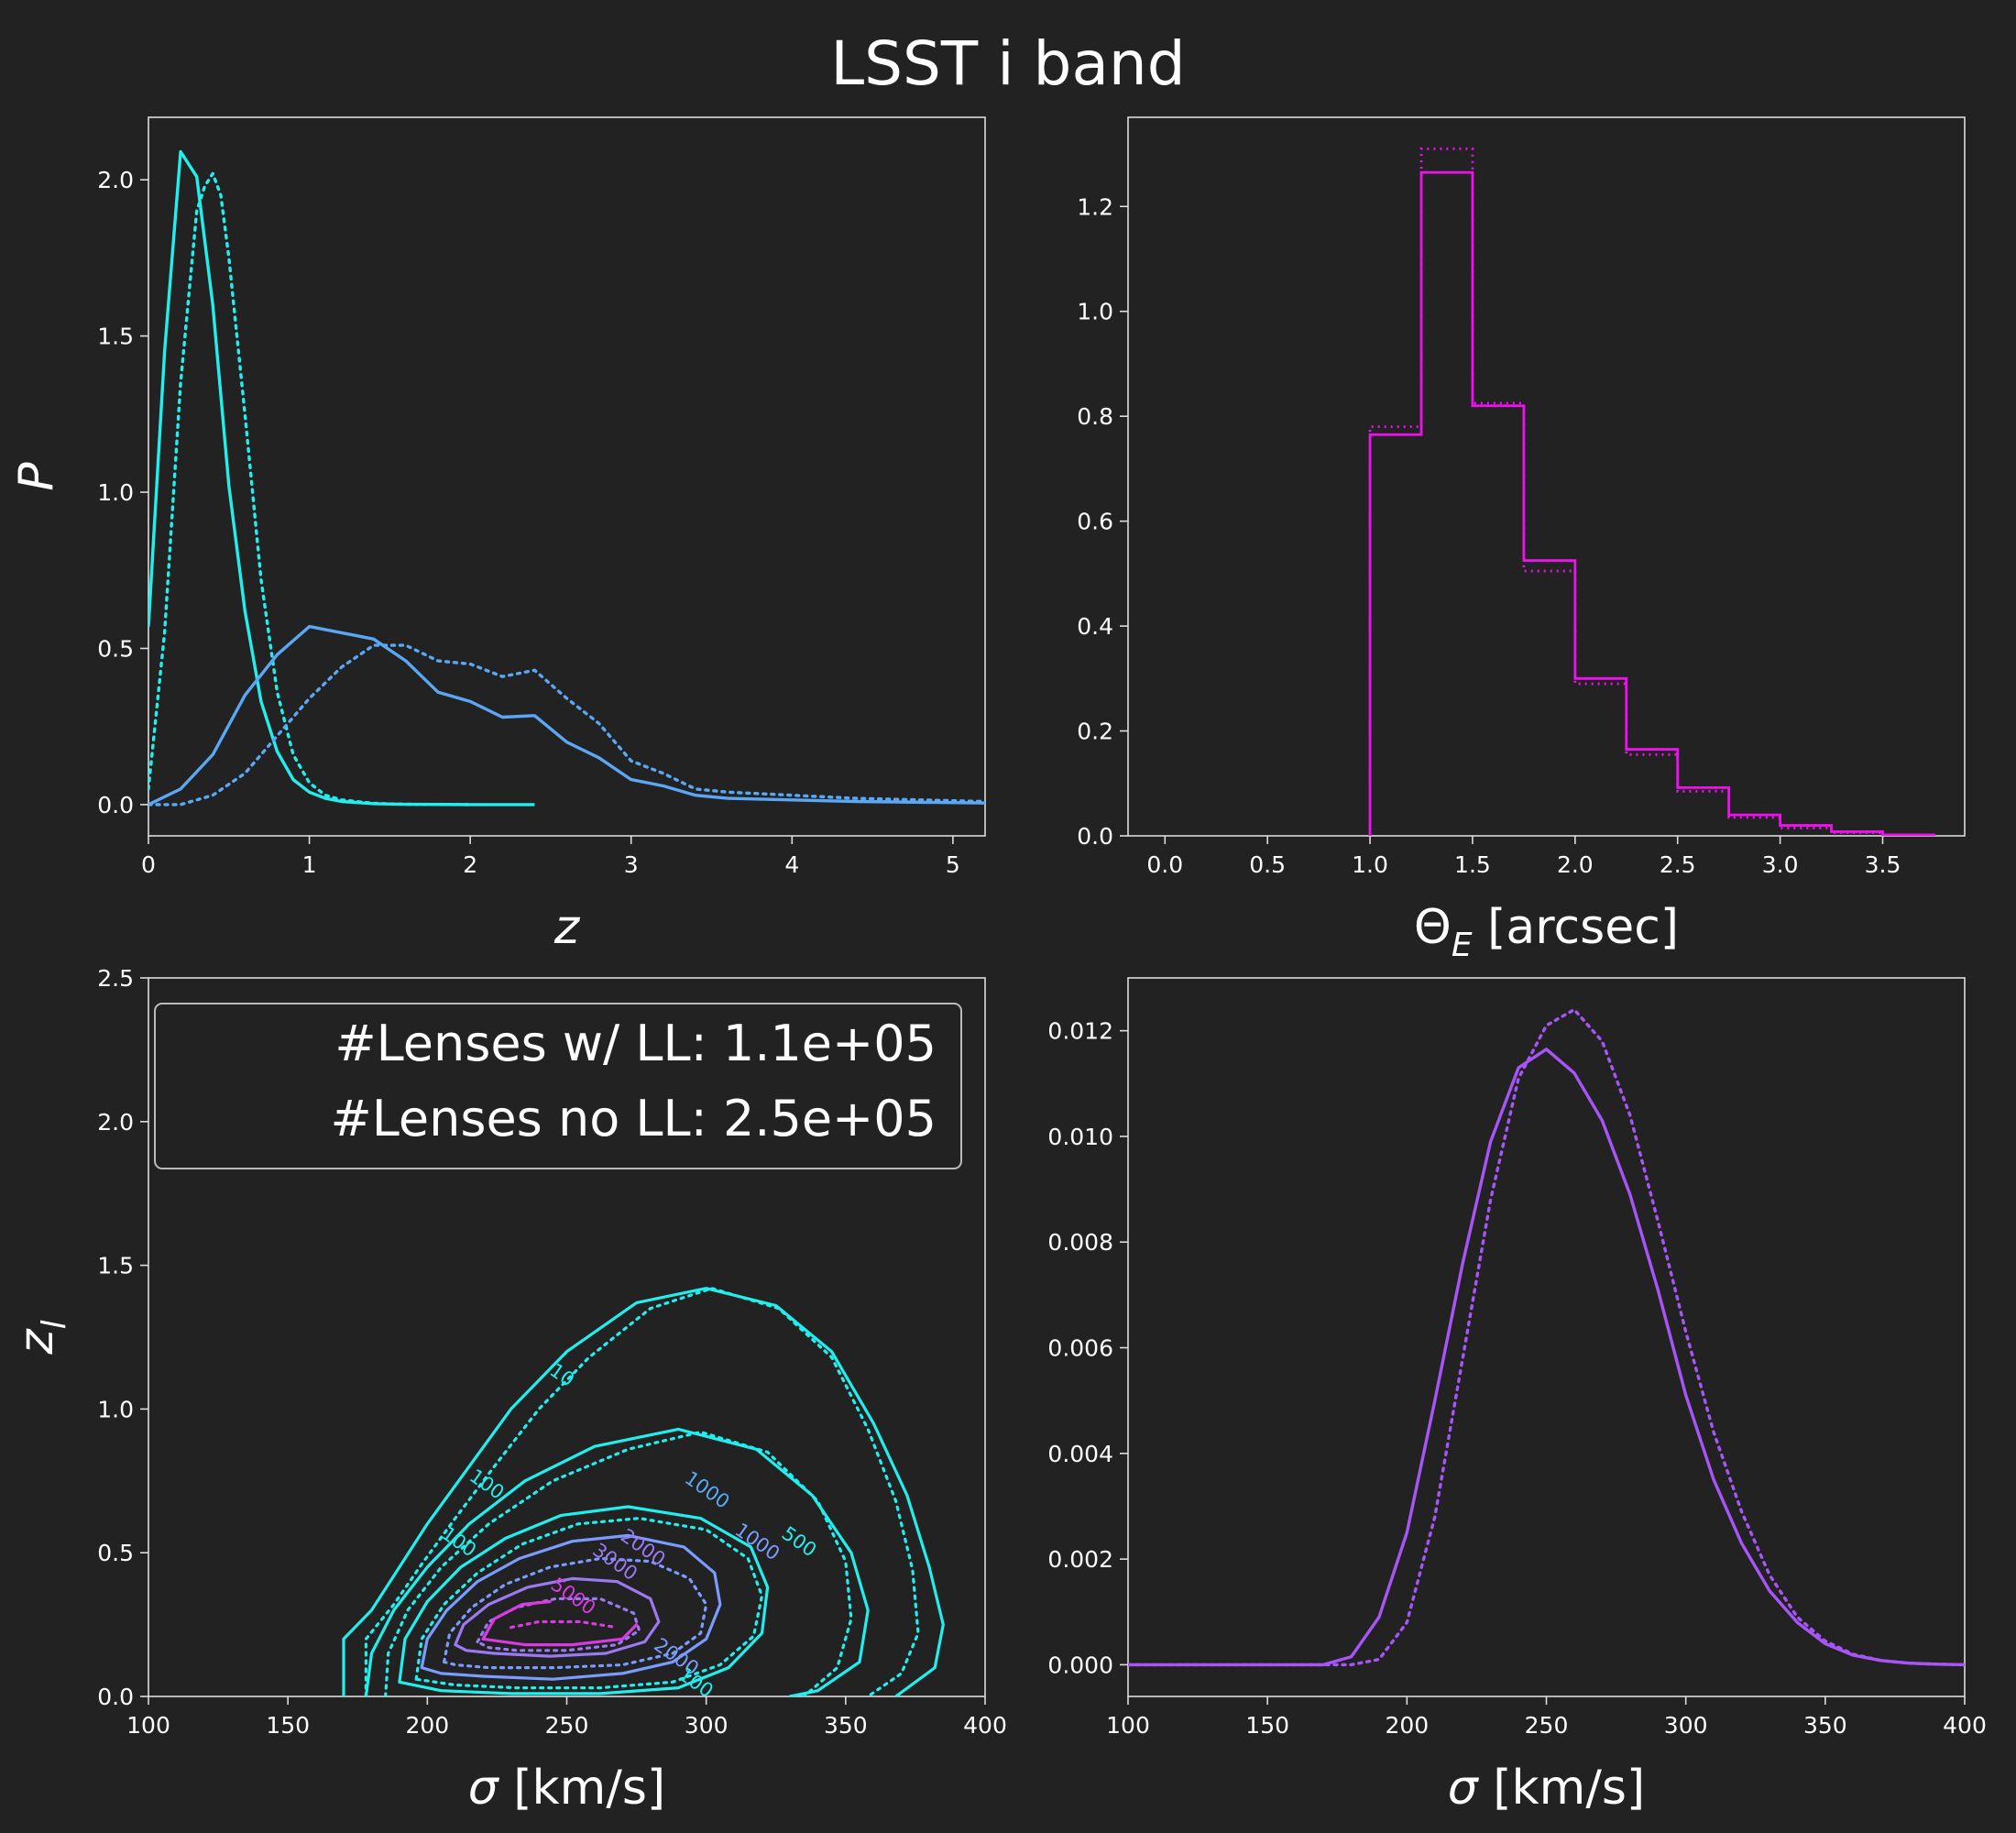 This screenshot has height=1833, width=2016. I want to click on y-tick-label: 0.004, so click(1080, 1454).